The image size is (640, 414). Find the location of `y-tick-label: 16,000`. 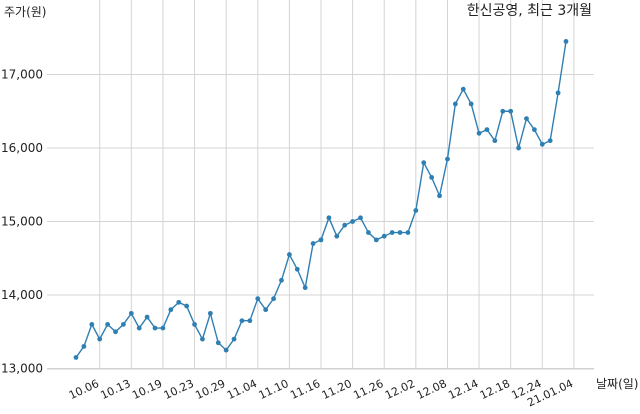

y-tick-label: 16,000 is located at coordinates (22, 148).